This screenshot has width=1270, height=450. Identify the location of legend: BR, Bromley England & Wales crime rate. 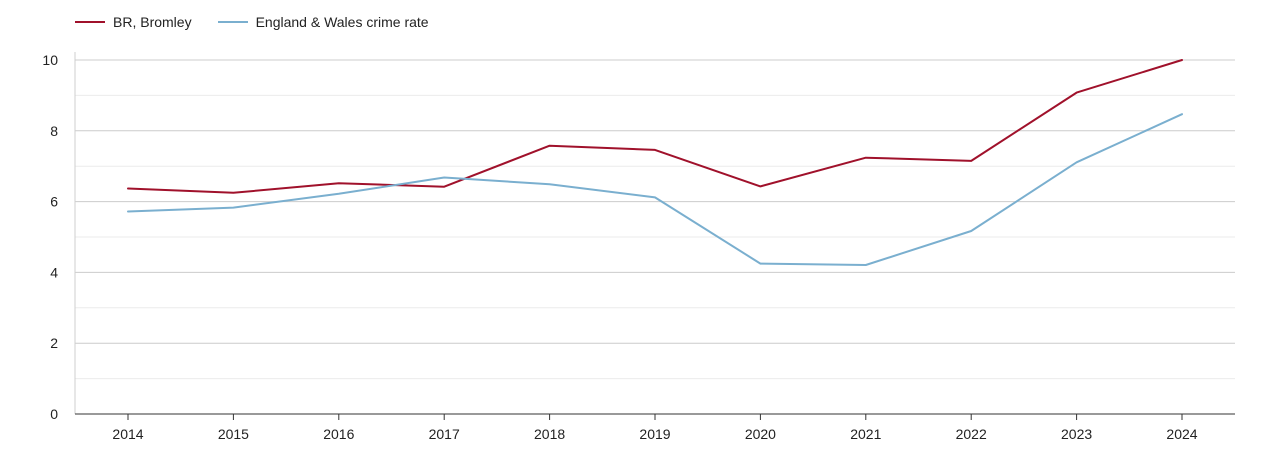
(252, 22).